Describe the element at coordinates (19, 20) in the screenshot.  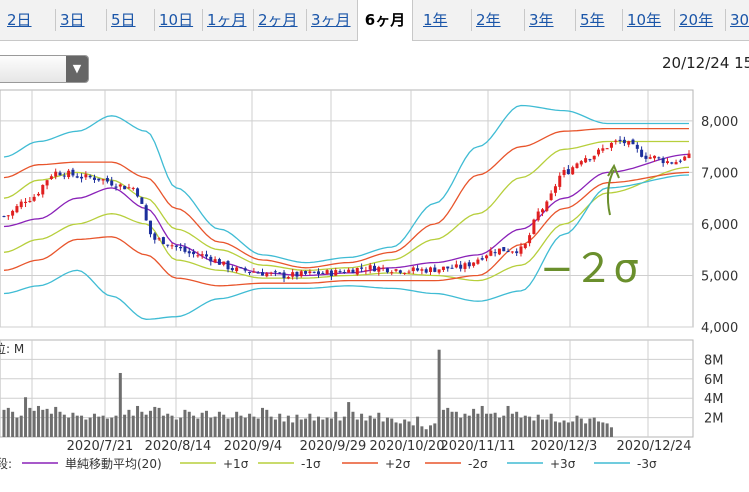
I see `tab-0: 2日` at that location.